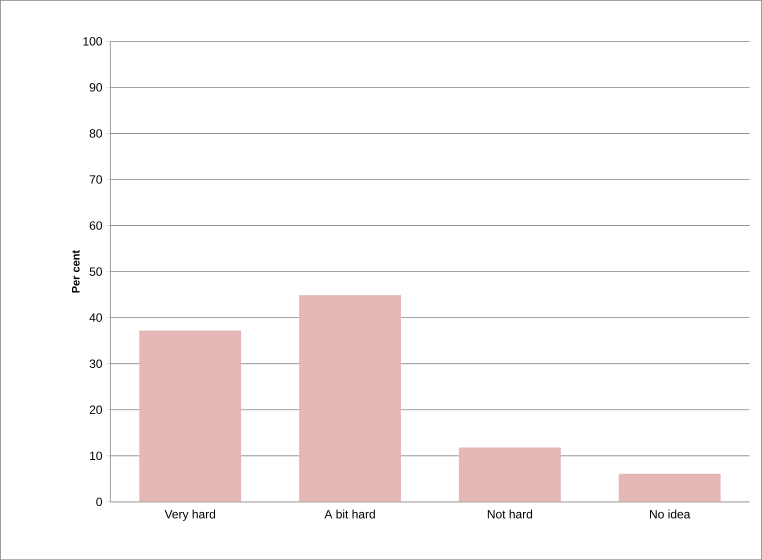 The height and width of the screenshot is (560, 762). What do you see at coordinates (96, 409) in the screenshot?
I see `y-tick-label: 20` at bounding box center [96, 409].